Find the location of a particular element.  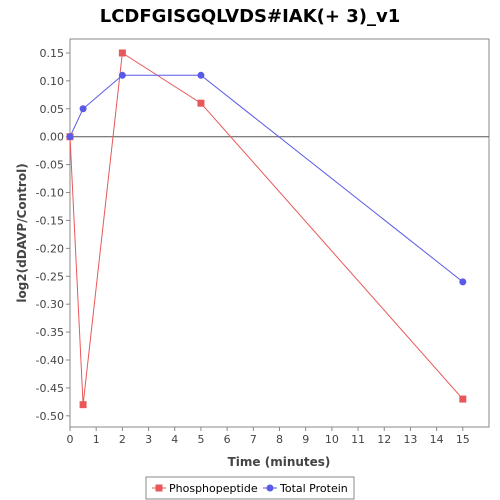

x-tick-label: 13 is located at coordinates (410, 439).